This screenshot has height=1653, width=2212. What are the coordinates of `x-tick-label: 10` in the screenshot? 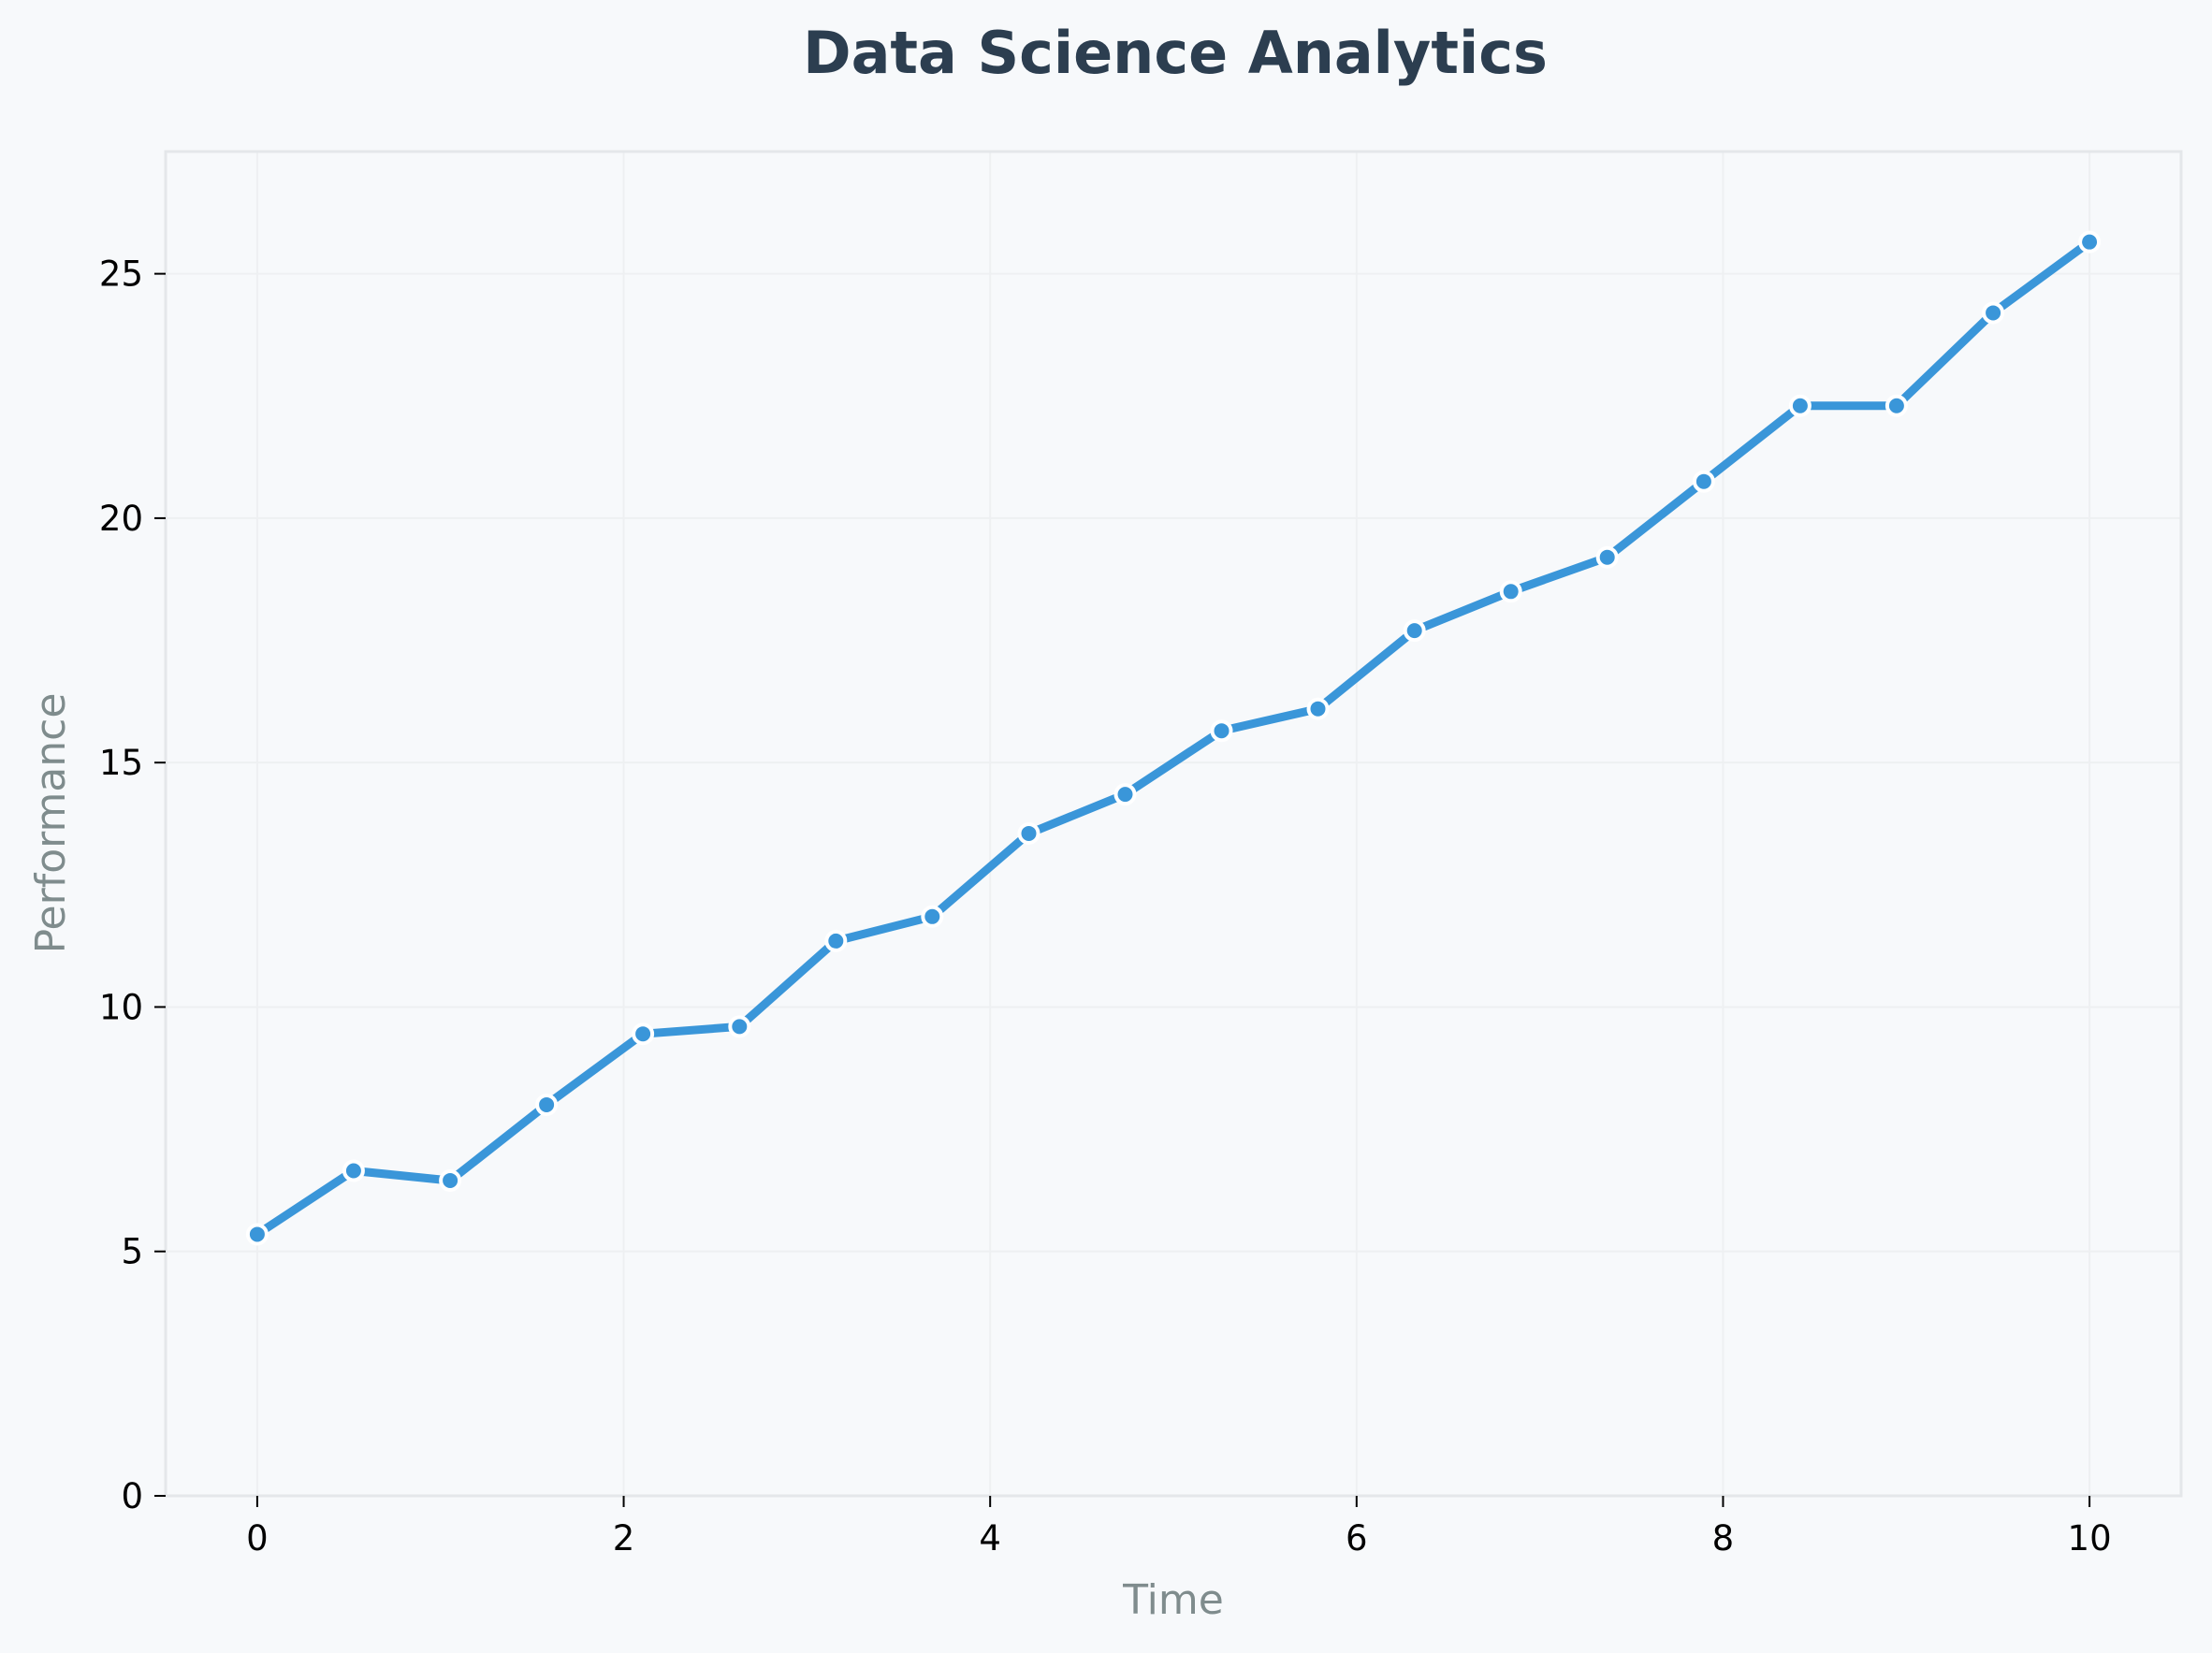 It's located at (2090, 1538).